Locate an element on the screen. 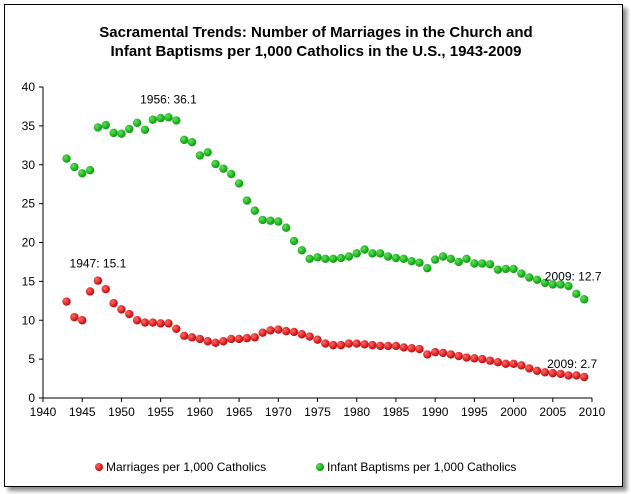 This screenshot has height=494, width=631. legend-marker-baptisms is located at coordinates (320, 467).